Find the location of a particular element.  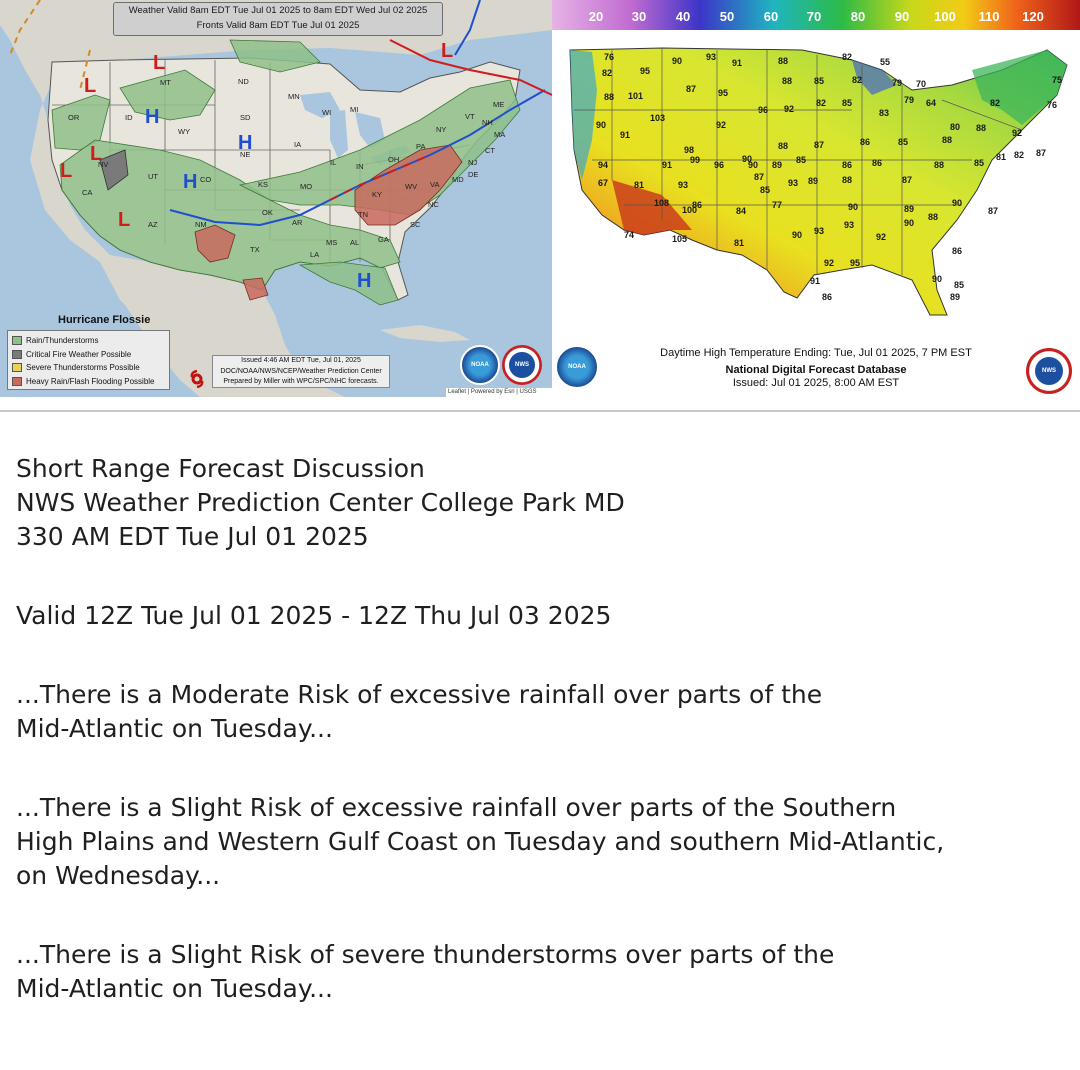

land-cuba is located at coordinates (425, 333).